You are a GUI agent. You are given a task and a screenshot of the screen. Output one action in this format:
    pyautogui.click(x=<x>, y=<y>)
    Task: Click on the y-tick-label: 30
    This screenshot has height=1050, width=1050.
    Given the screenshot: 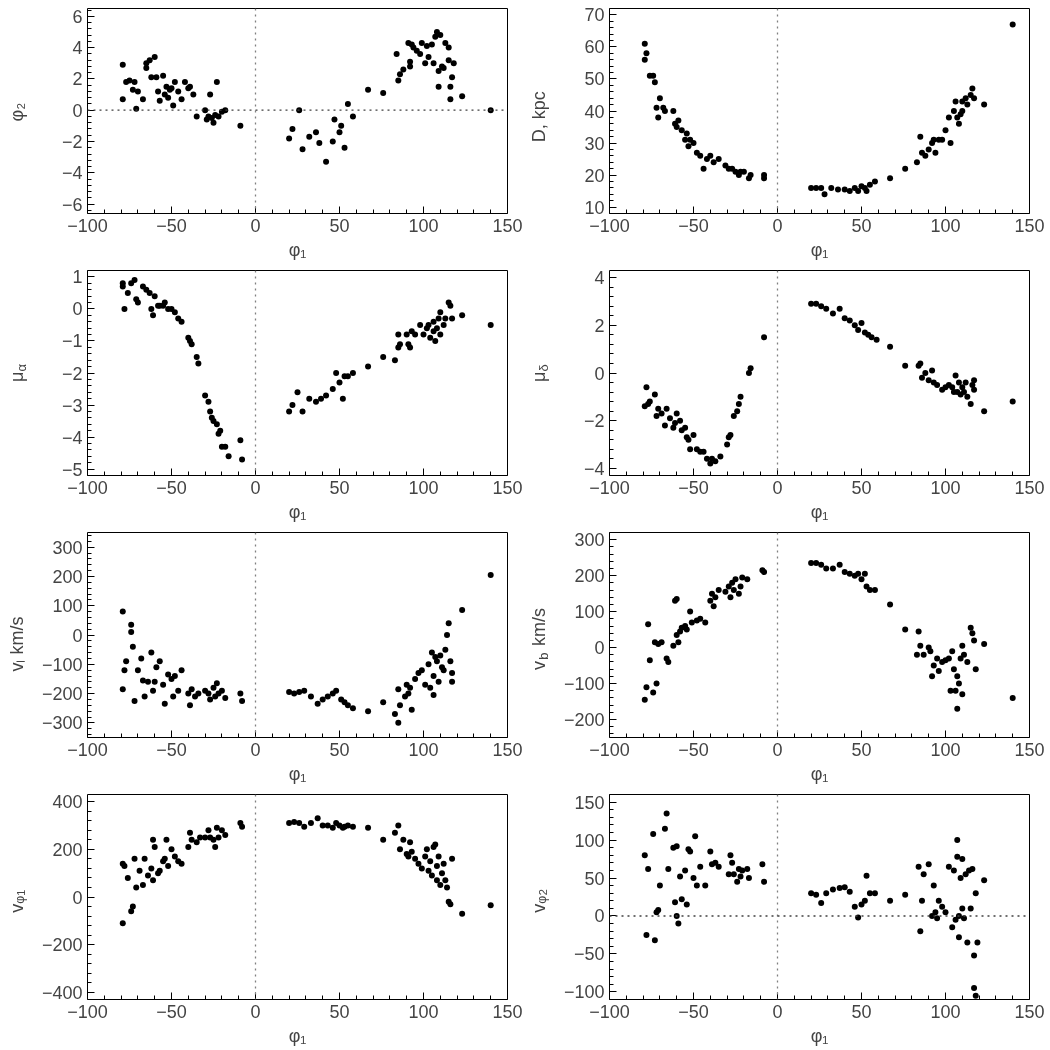 What is the action you would take?
    pyautogui.click(x=594, y=143)
    